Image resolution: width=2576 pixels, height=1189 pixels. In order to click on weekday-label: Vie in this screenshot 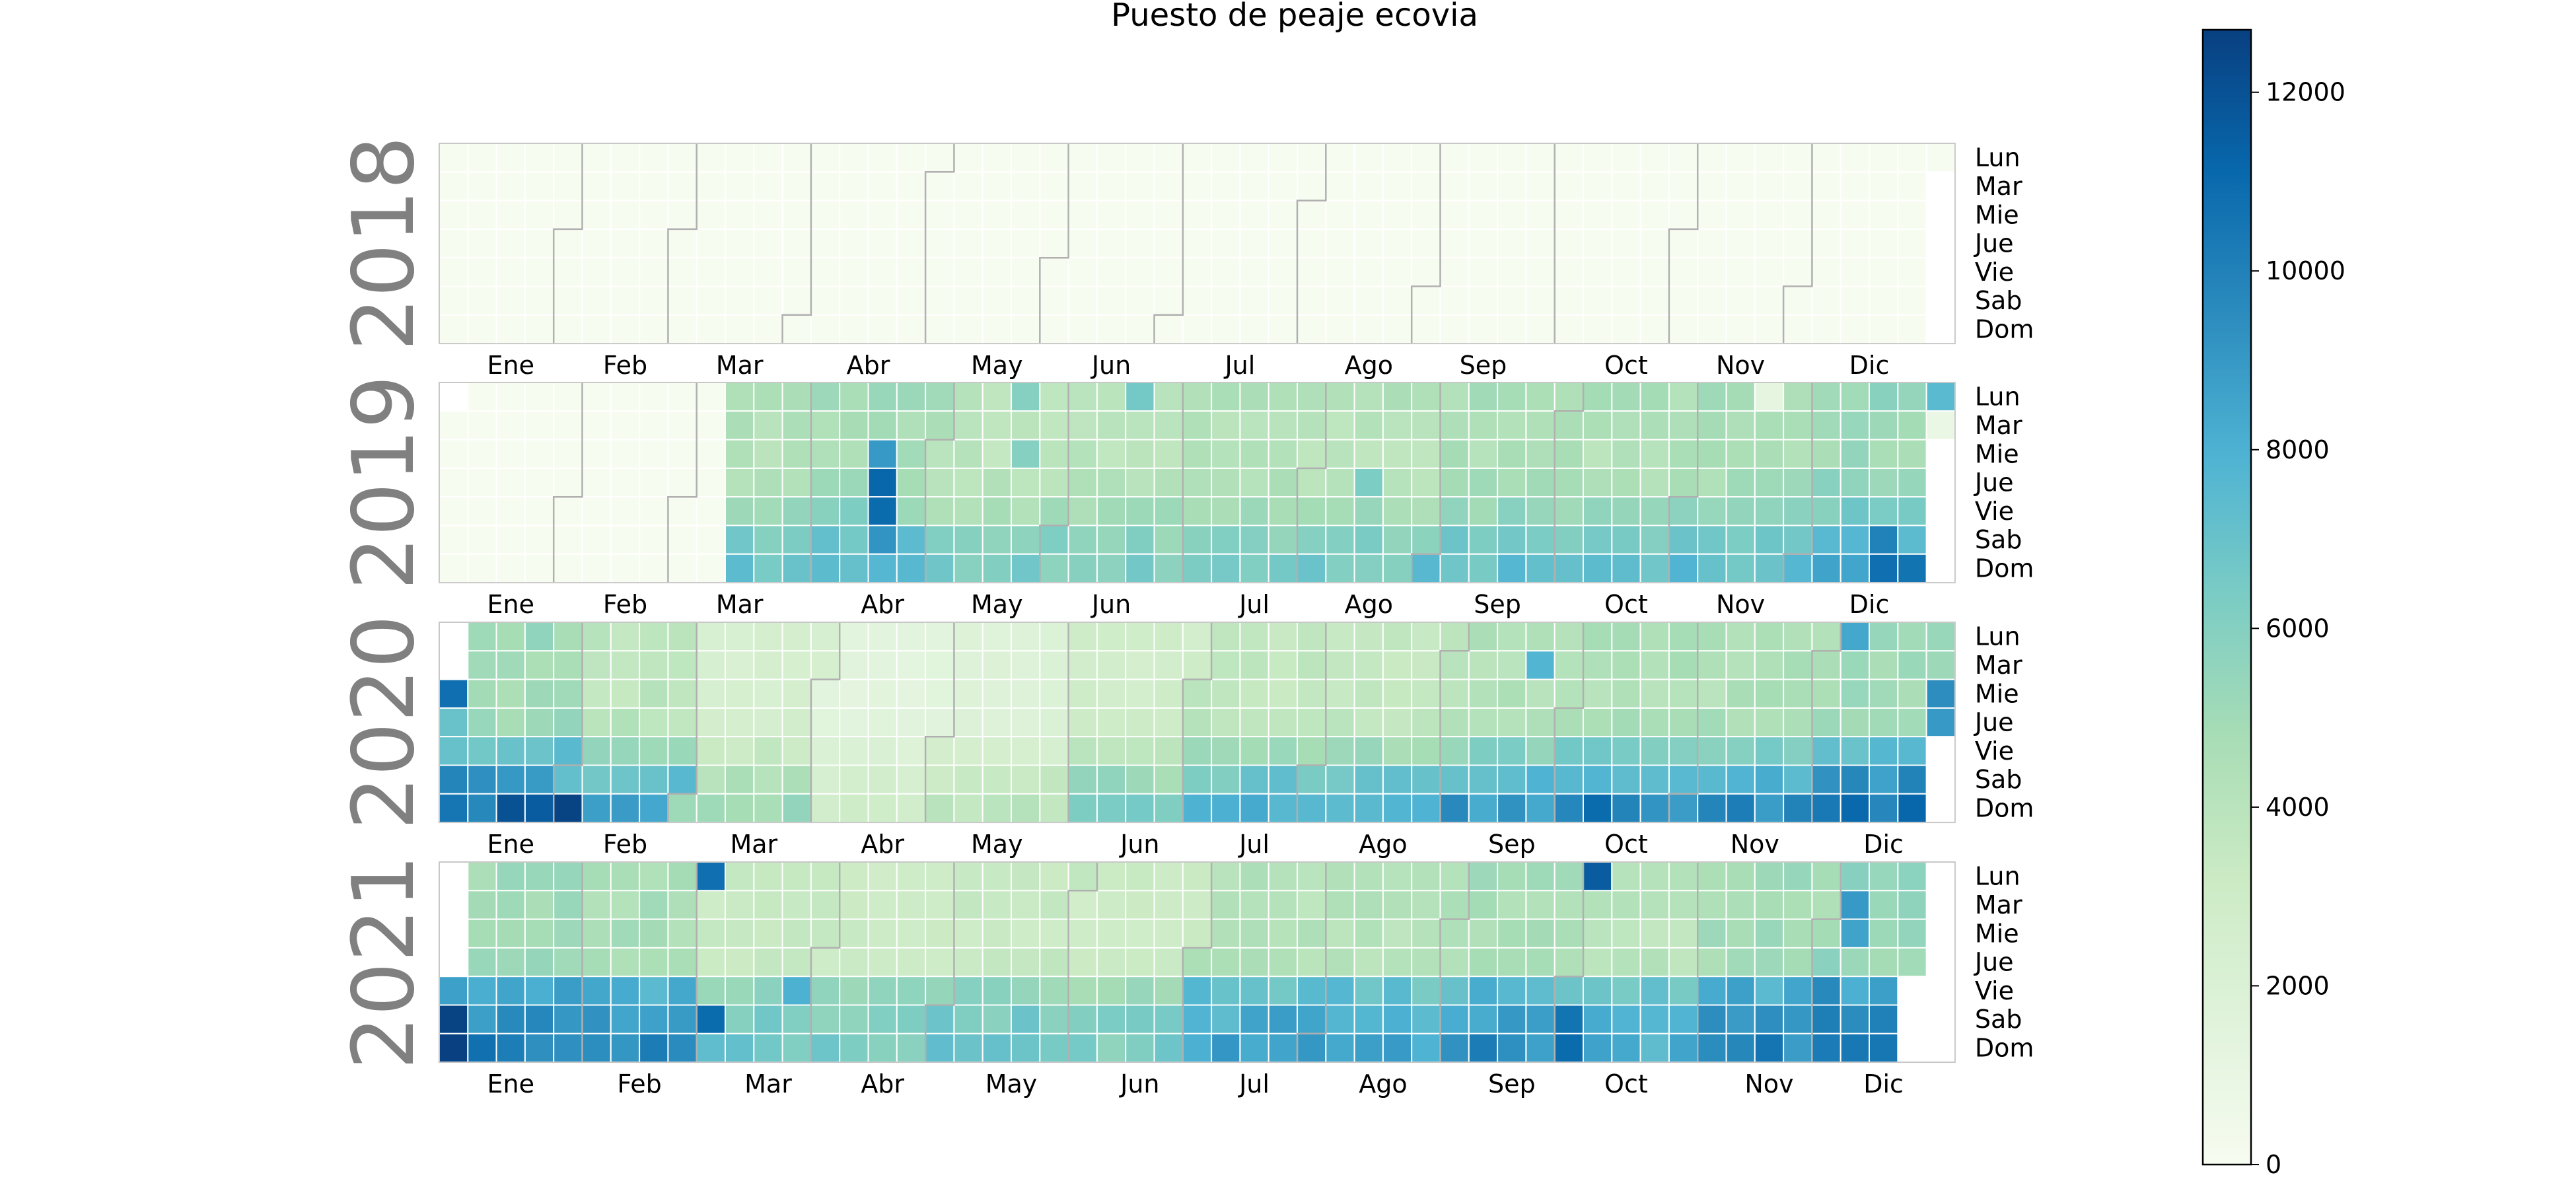, I will do `click(1995, 751)`.